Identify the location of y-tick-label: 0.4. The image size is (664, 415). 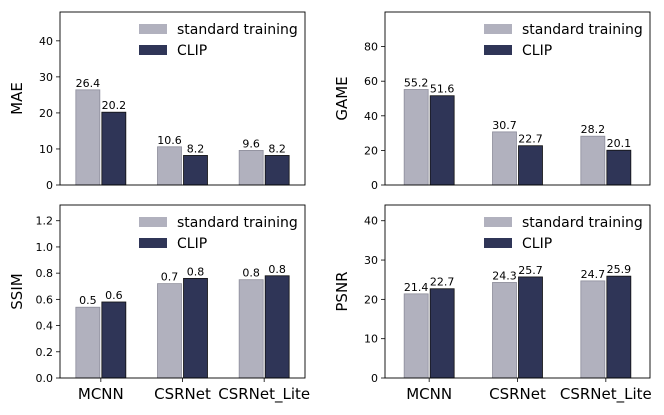
(45, 326).